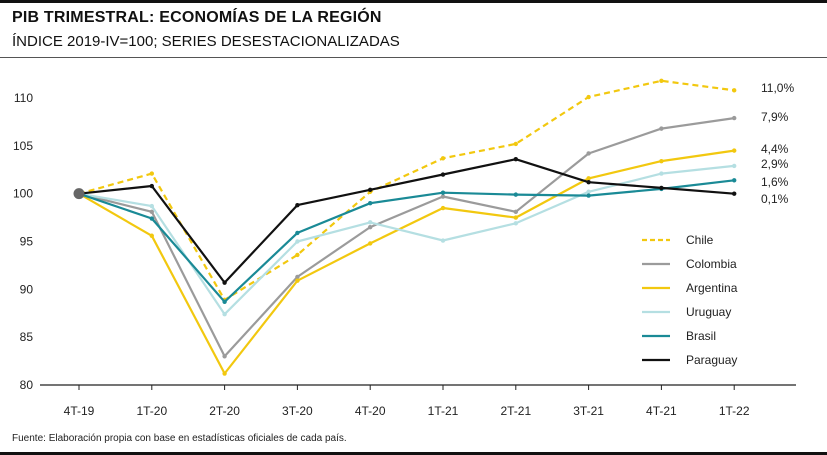 This screenshot has height=455, width=827. What do you see at coordinates (27, 242) in the screenshot?
I see `y-tick-label: 95` at bounding box center [27, 242].